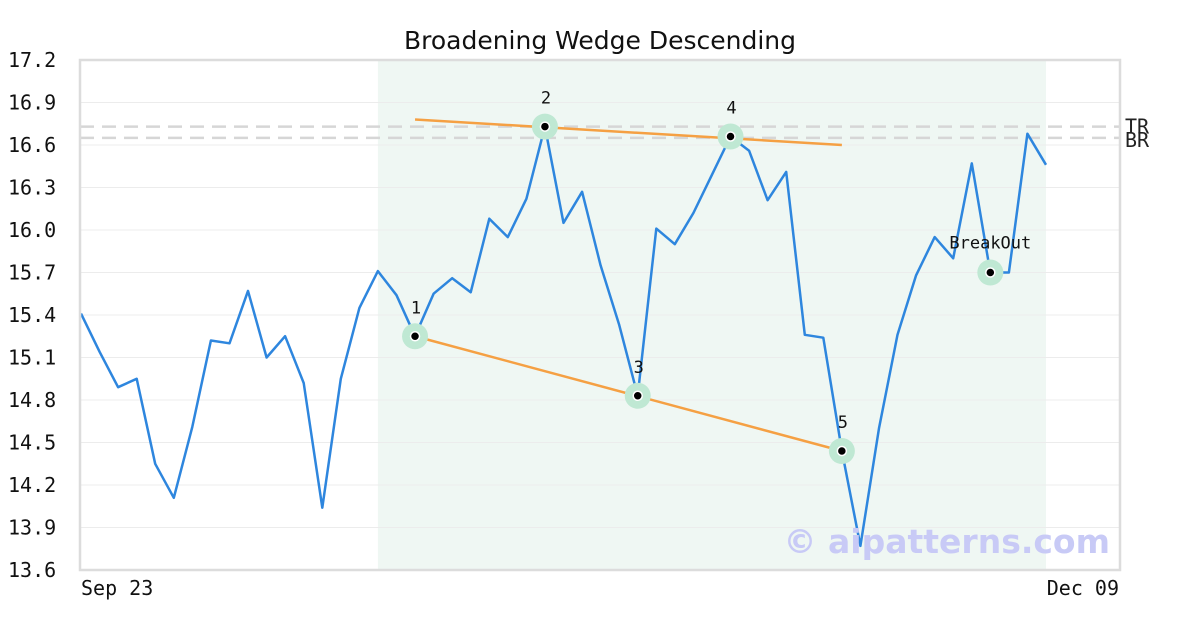  What do you see at coordinates (32, 230) in the screenshot?
I see `y-tick-label: 16.0` at bounding box center [32, 230].